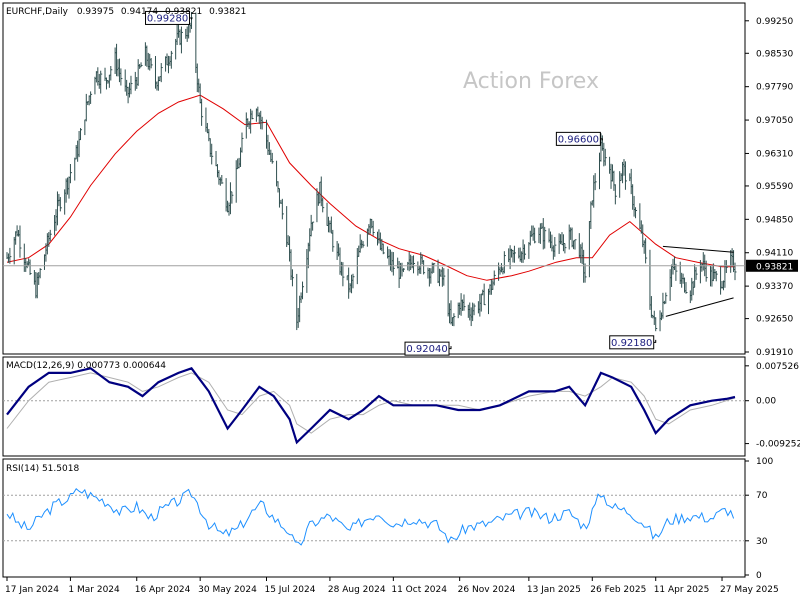  I want to click on ohlc-high: 0.94174, so click(139, 12).